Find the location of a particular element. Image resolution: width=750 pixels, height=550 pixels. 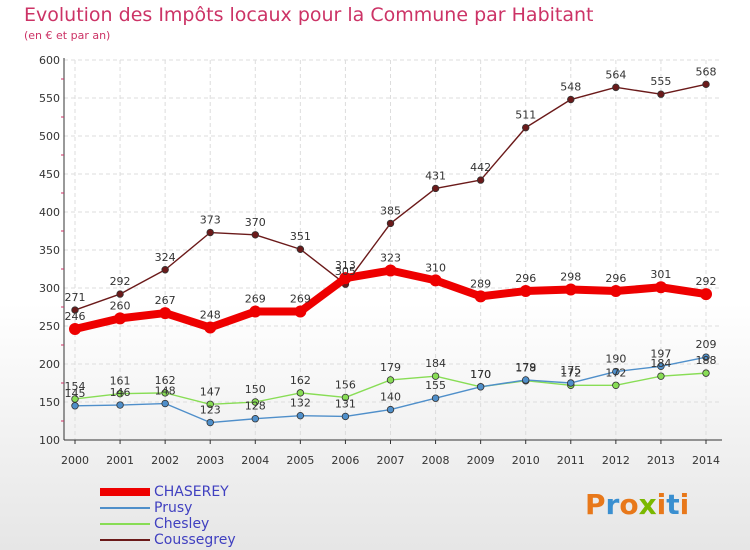

point-chesley-2004 is located at coordinates (255, 402).